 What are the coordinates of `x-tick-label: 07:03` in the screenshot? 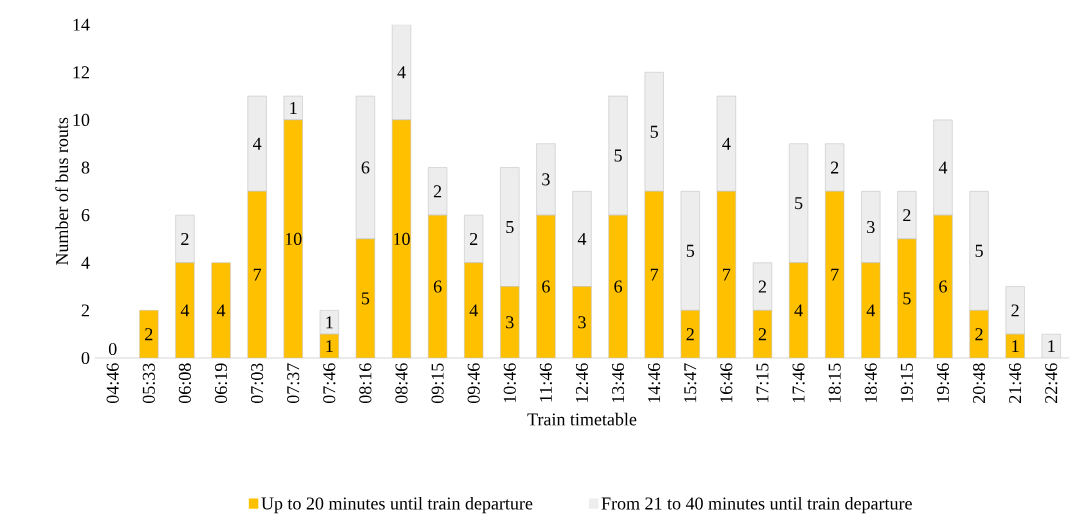 It's located at (257, 383).